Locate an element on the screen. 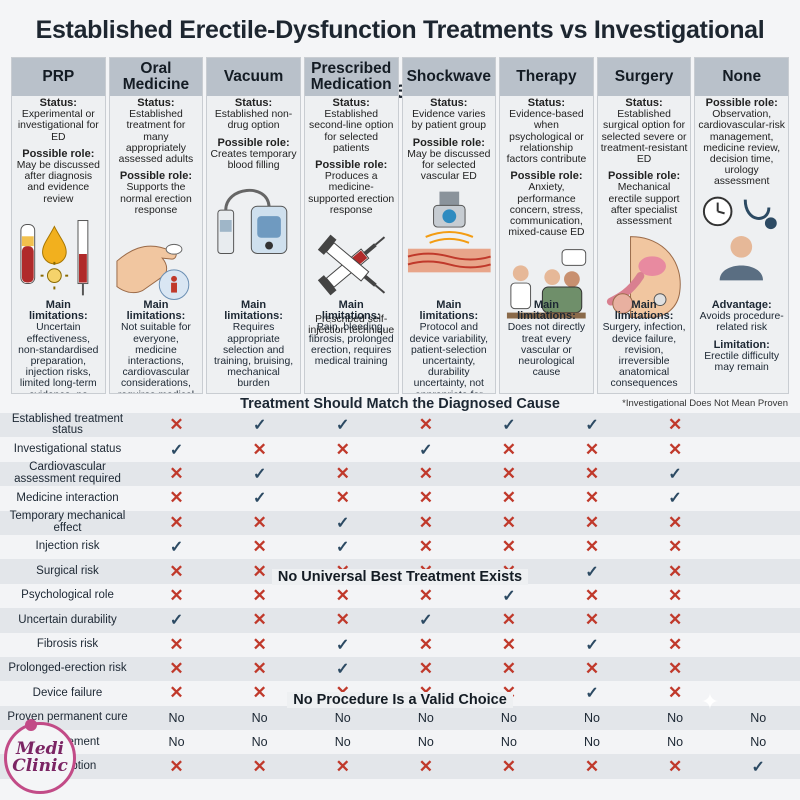 This screenshot has height=800, width=800. card-title: Prescribed Medication is located at coordinates (351, 77).